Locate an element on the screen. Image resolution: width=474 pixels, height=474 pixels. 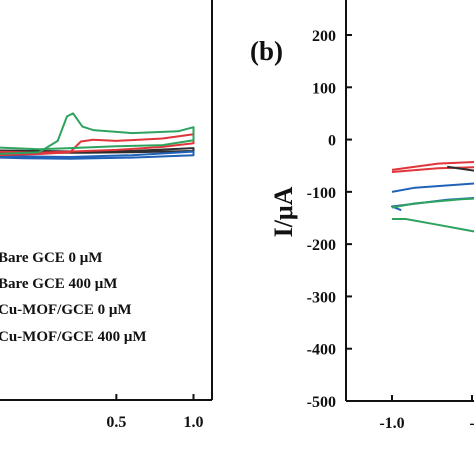
x-tick-label-b-0: -1.0 is located at coordinates (391, 423).